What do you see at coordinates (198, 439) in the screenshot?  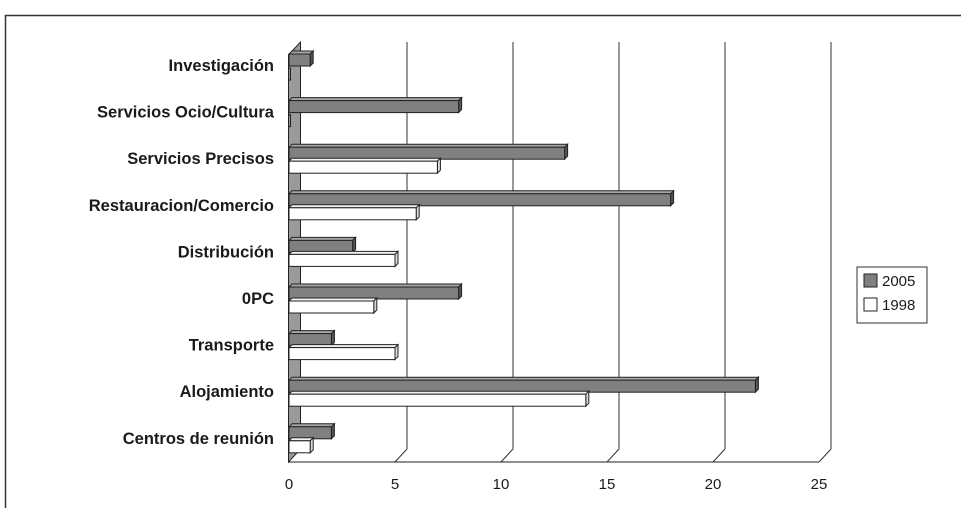 I see `category-label: Centros de reunión` at bounding box center [198, 439].